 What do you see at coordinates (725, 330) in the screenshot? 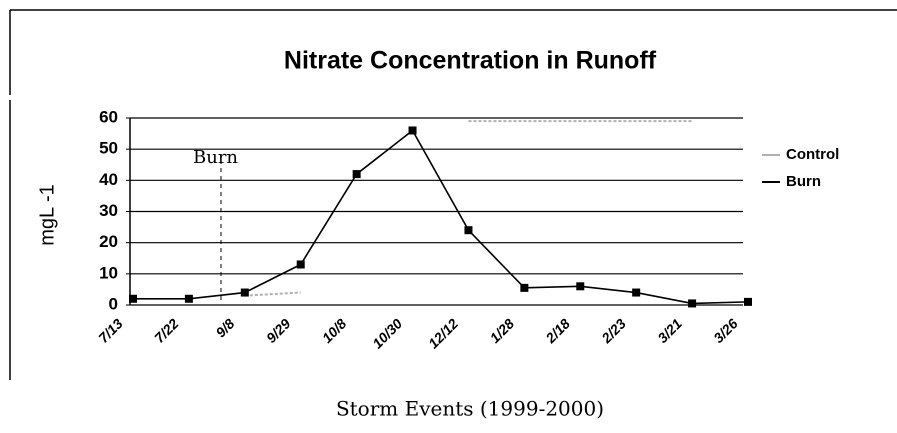
I see `x-tick-label: 3/26` at bounding box center [725, 330].